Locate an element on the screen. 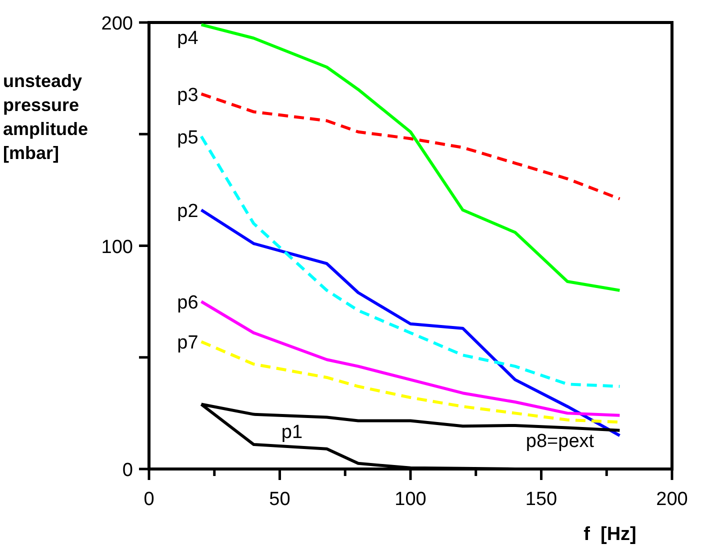 The width and height of the screenshot is (710, 553). y-tick-label: 200 is located at coordinates (117, 24).